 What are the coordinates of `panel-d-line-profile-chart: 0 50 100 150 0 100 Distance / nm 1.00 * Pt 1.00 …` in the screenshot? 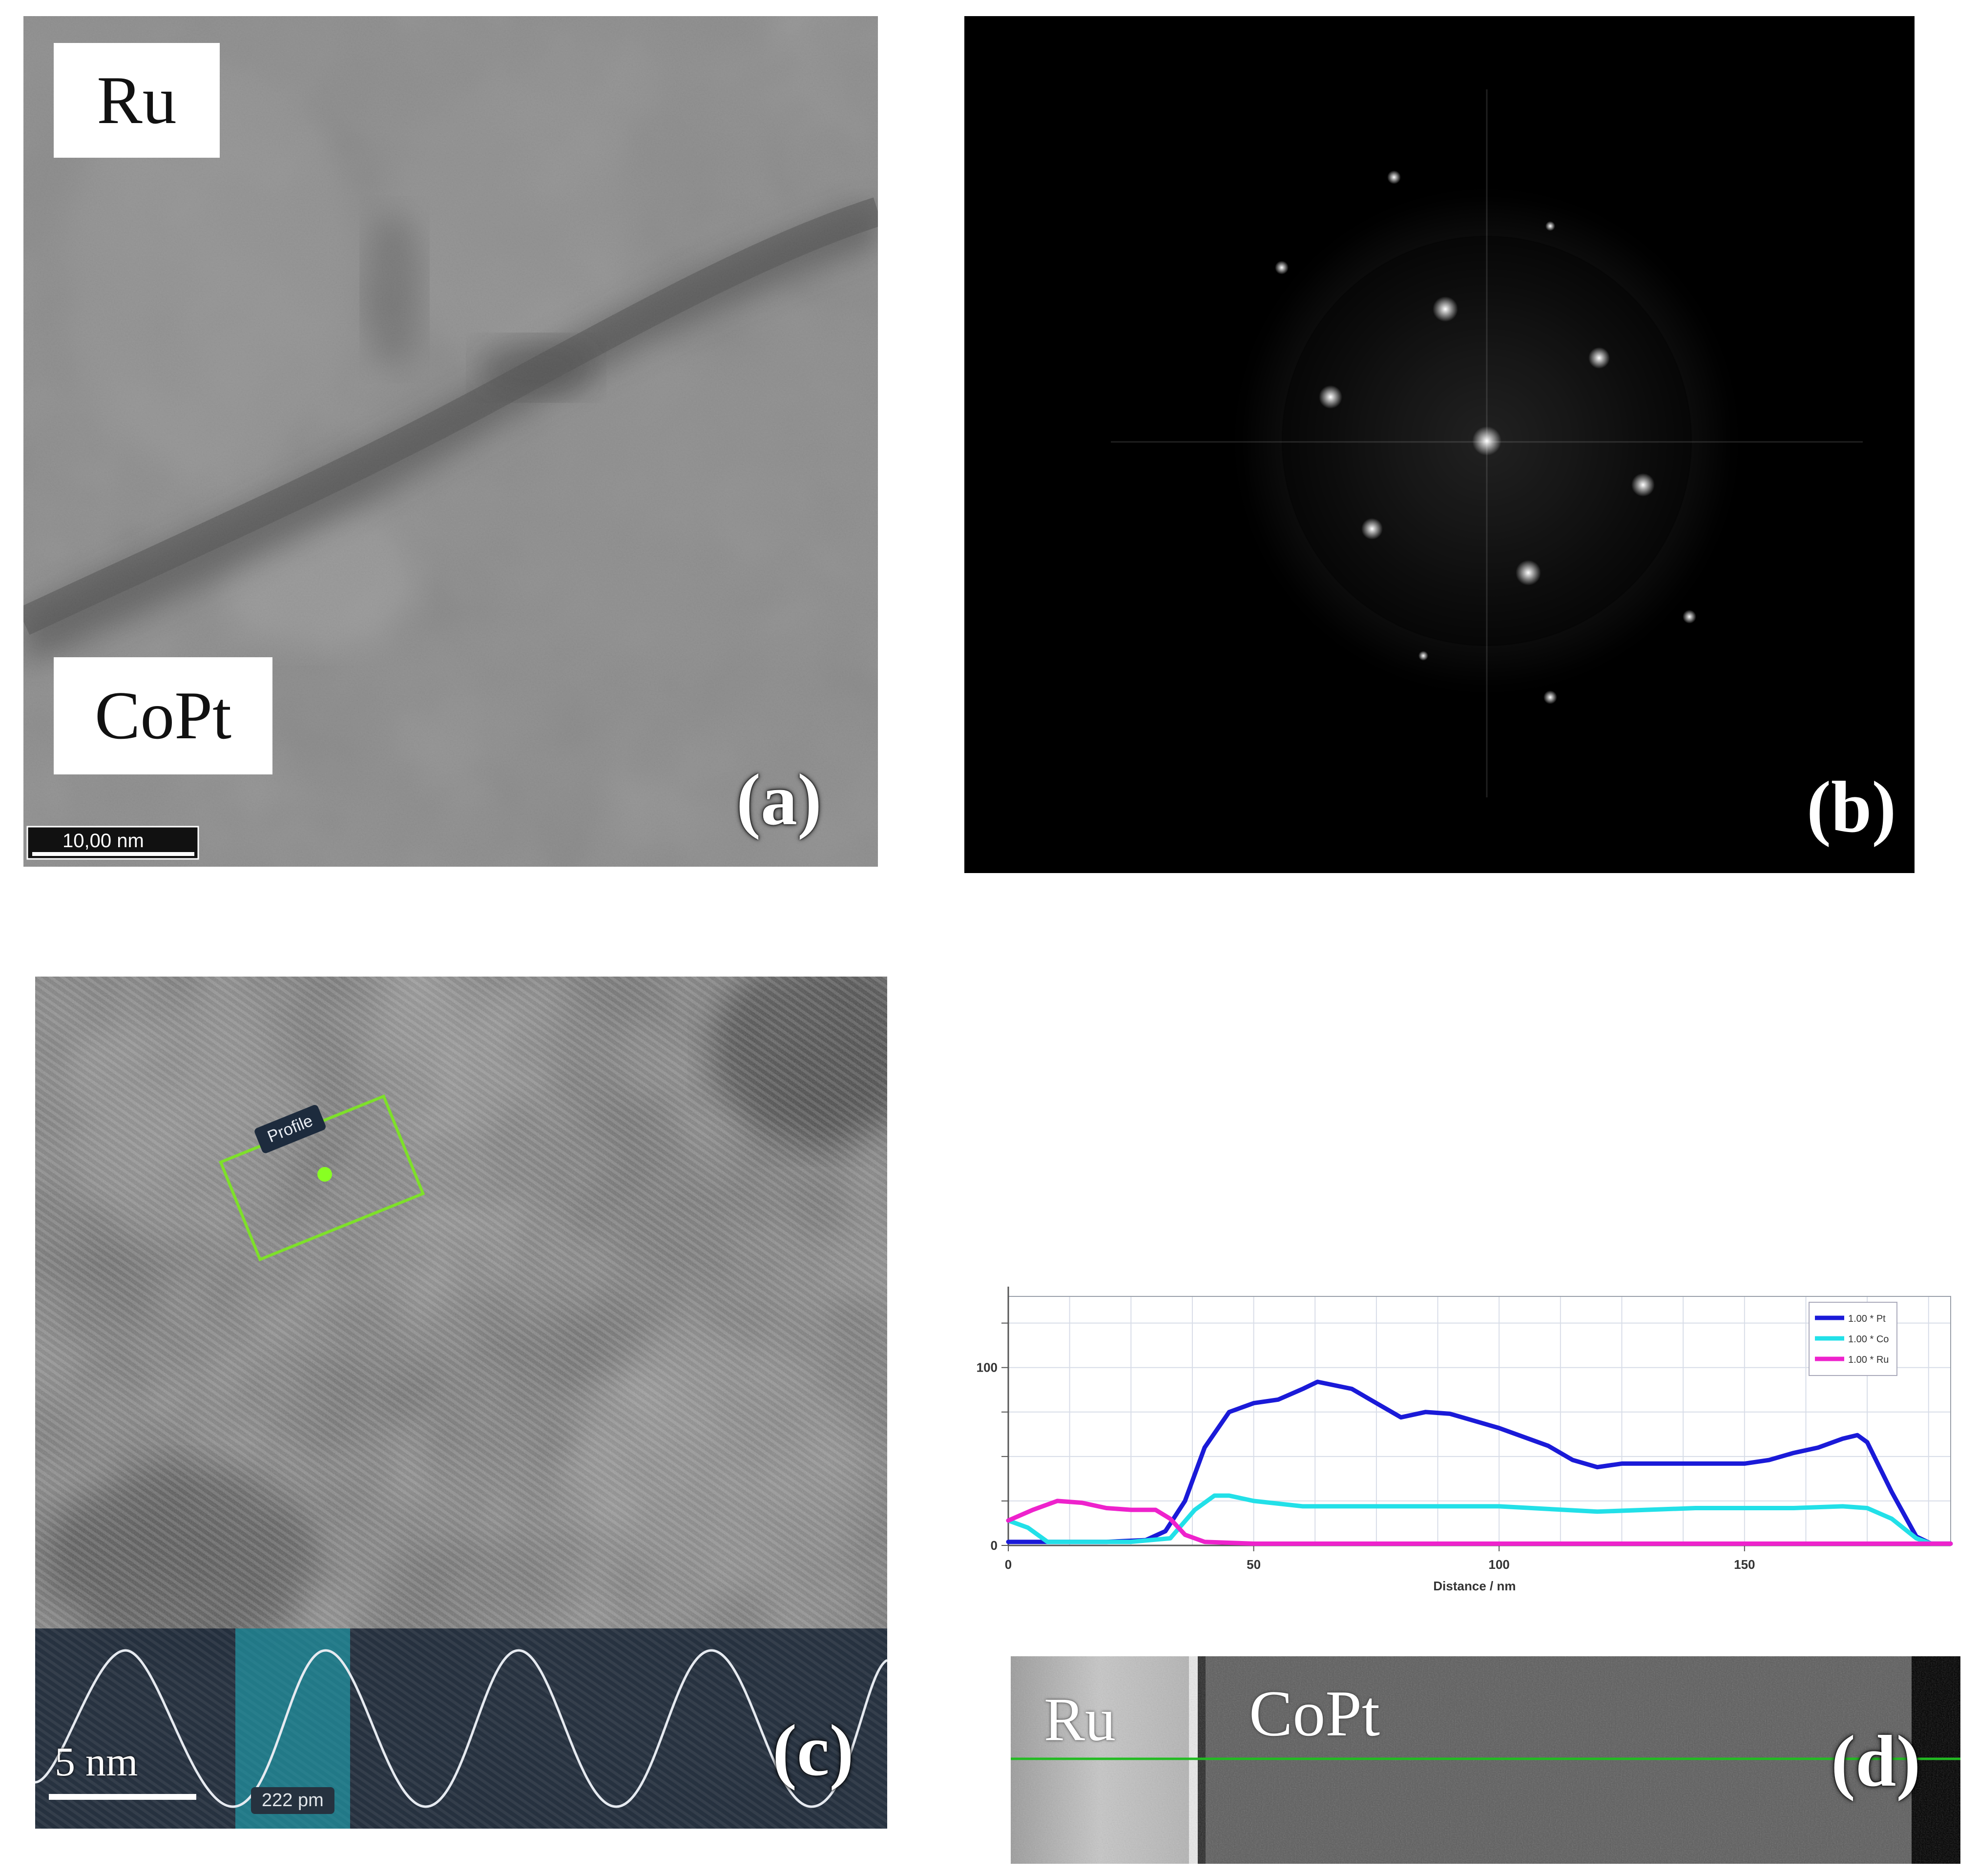 It's located at (1460, 1445).